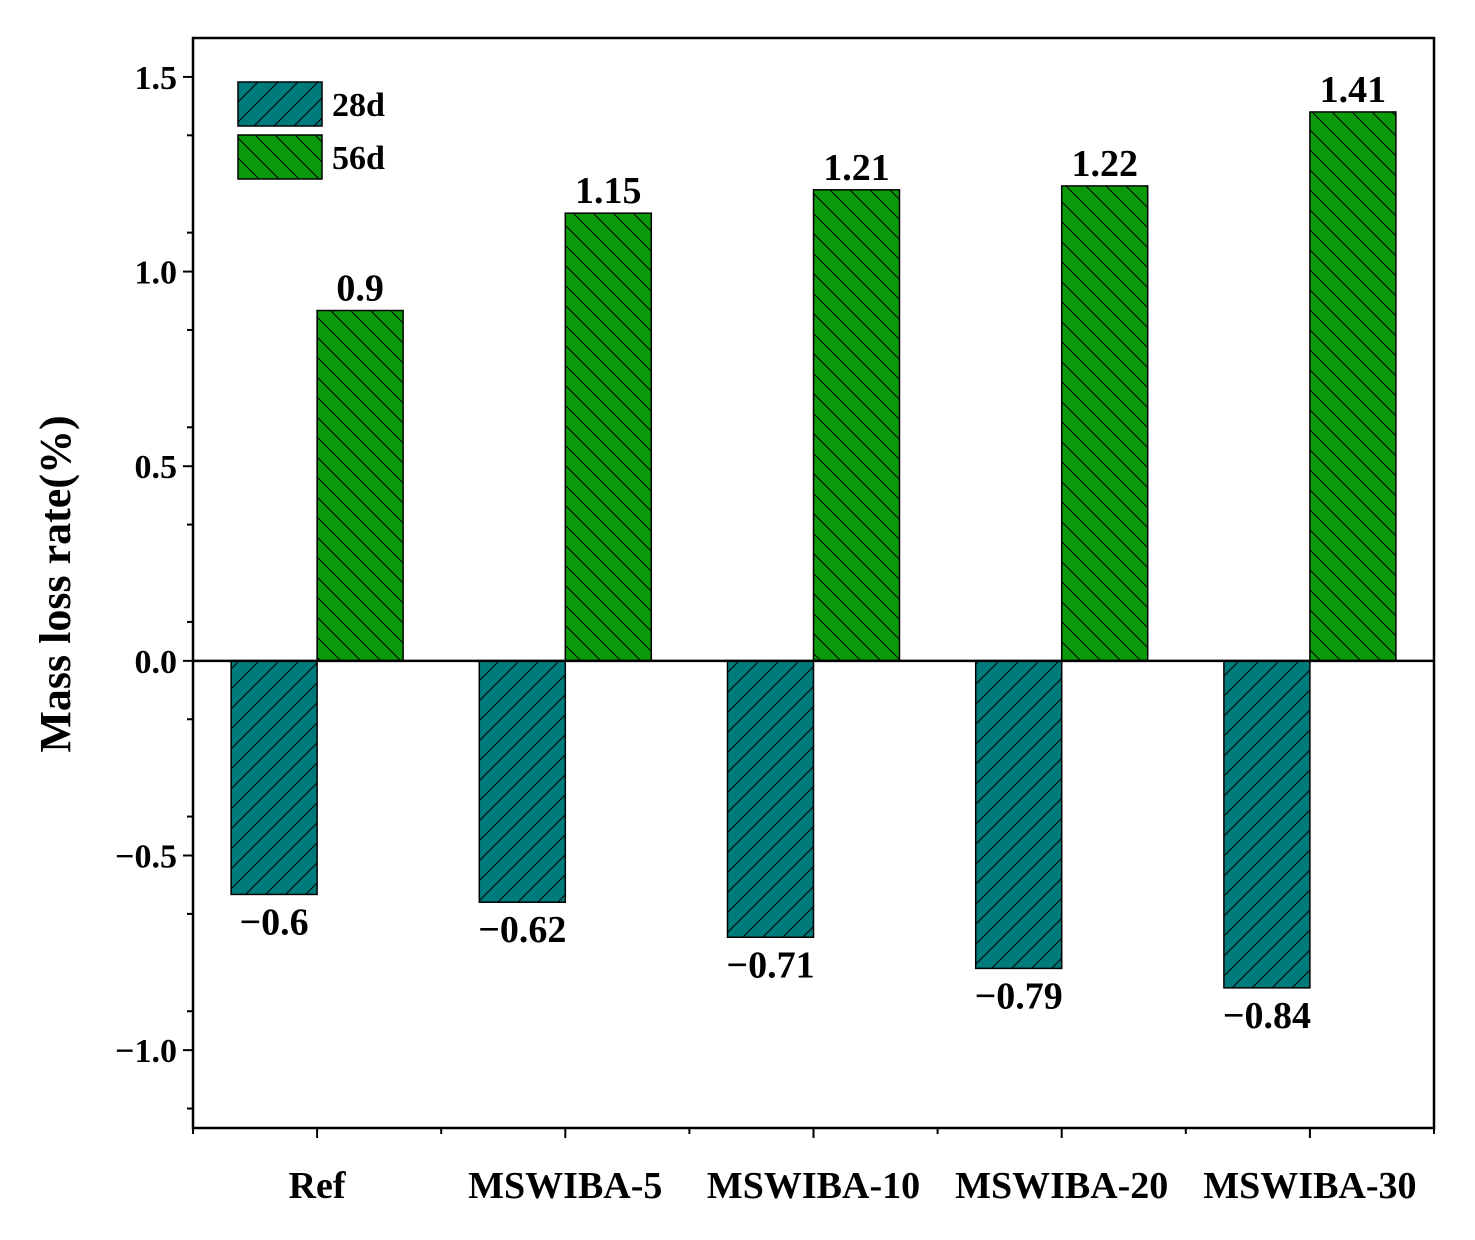  Describe the element at coordinates (1353, 90) in the screenshot. I see `data-label-56d-MSWIBA-30: 1.41` at that location.